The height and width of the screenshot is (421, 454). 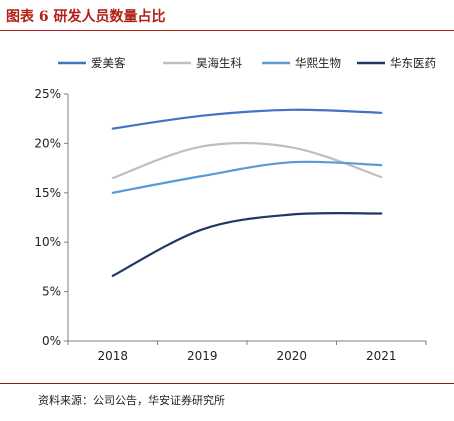 I want to click on y-tick-label: 15%, so click(x=47, y=193).